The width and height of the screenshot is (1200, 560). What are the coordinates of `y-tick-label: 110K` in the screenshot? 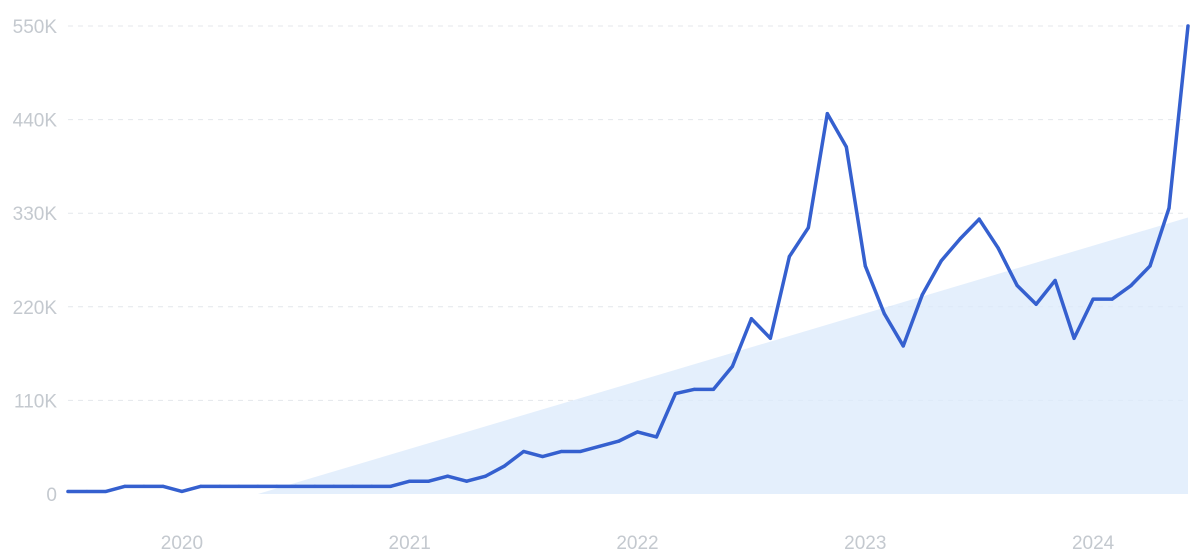 It's located at (35, 401).